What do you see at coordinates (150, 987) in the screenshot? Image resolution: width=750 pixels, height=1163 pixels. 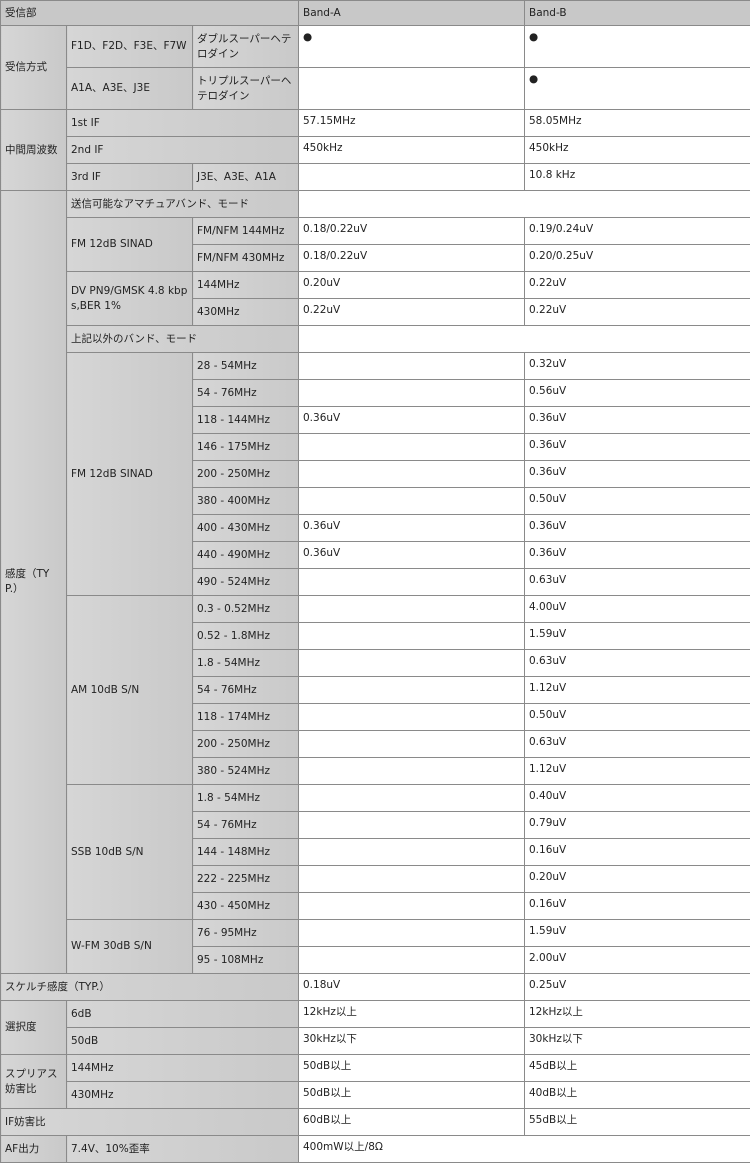 I see `row-label: スケルチ感度（TYP.）` at bounding box center [150, 987].